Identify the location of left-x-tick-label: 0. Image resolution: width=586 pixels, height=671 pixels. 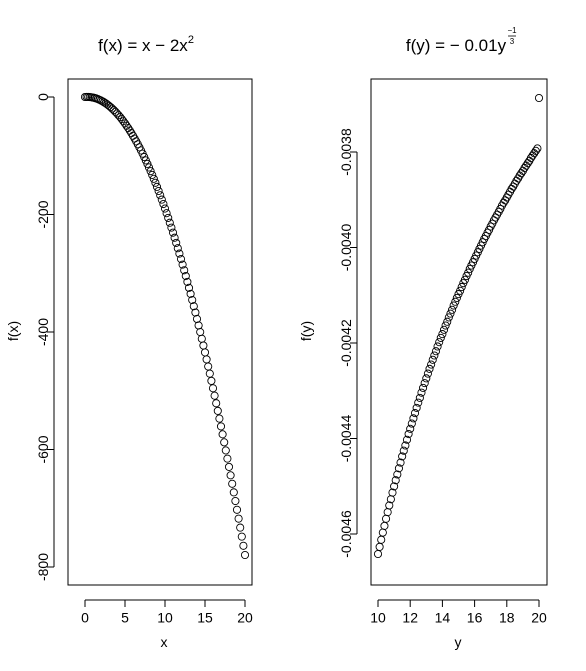
(85, 617).